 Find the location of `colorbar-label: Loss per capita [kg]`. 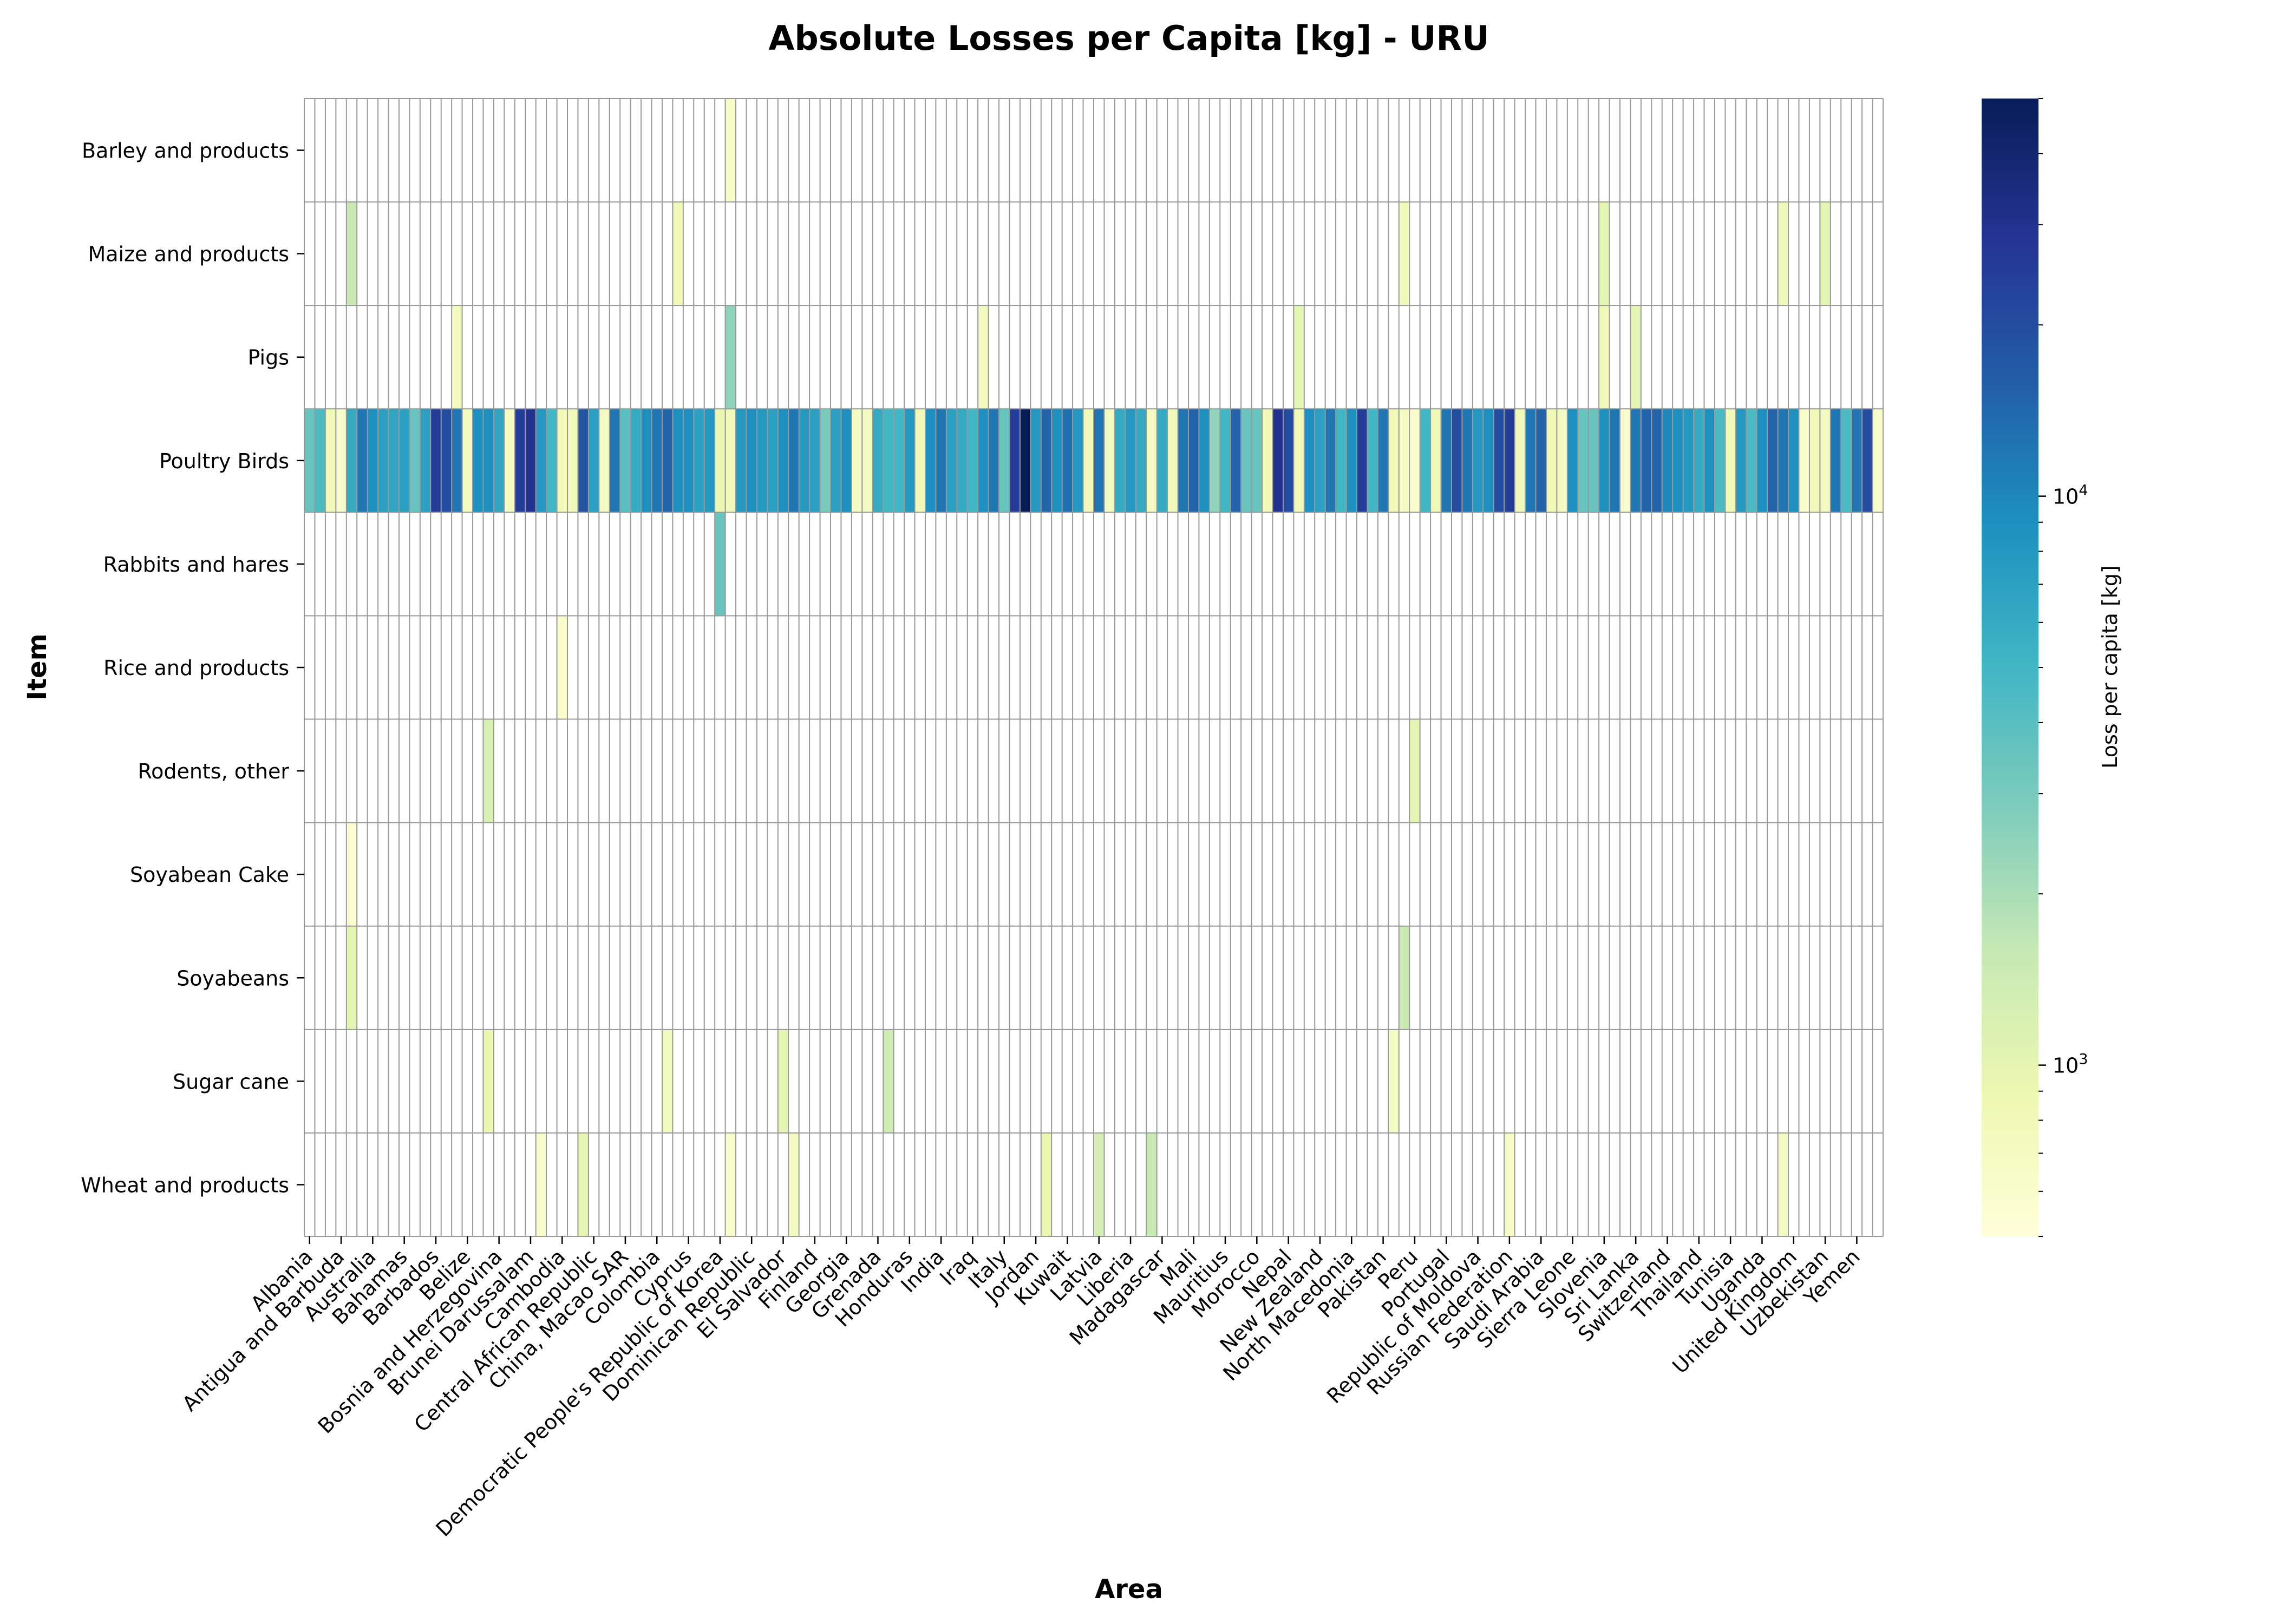

colorbar-label: Loss per capita [kg] is located at coordinates (2110, 667).